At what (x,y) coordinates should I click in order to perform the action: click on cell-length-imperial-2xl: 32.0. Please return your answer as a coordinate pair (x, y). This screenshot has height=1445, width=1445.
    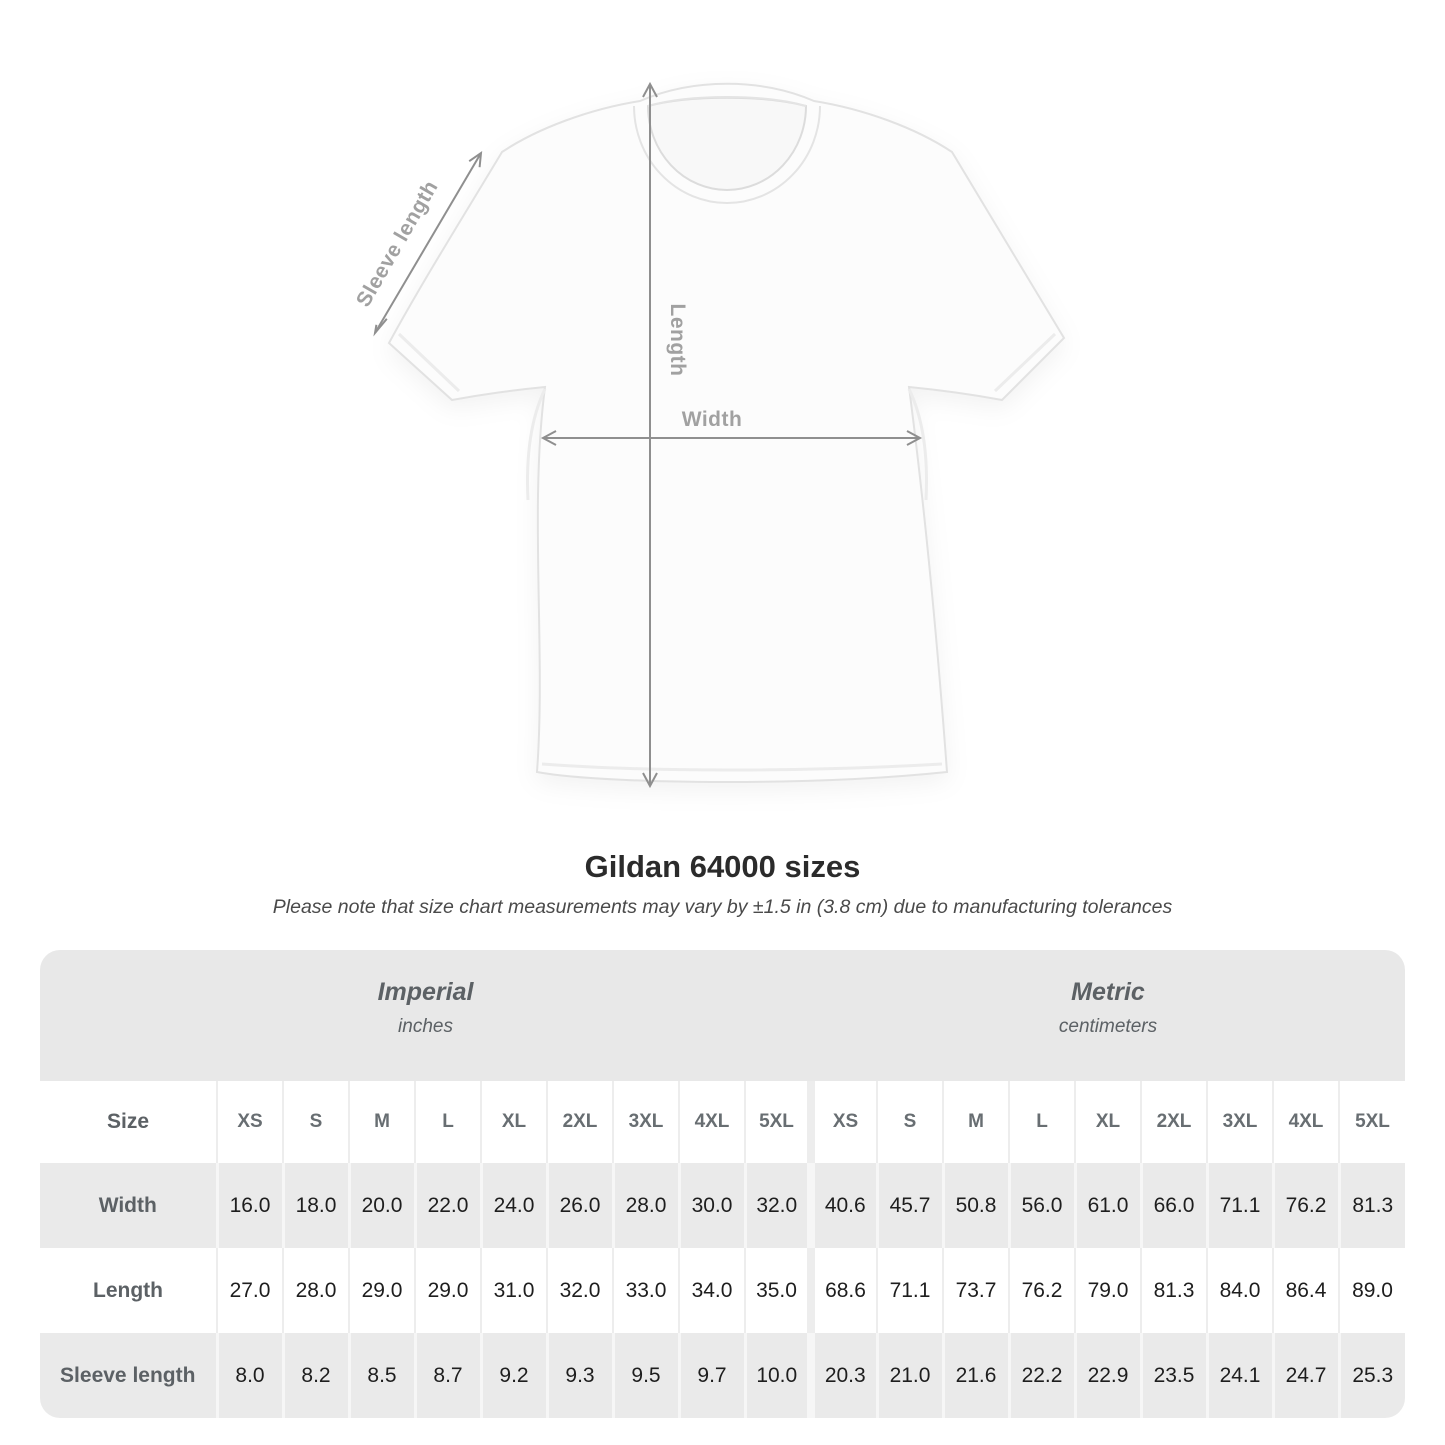
    Looking at the image, I should click on (579, 1290).